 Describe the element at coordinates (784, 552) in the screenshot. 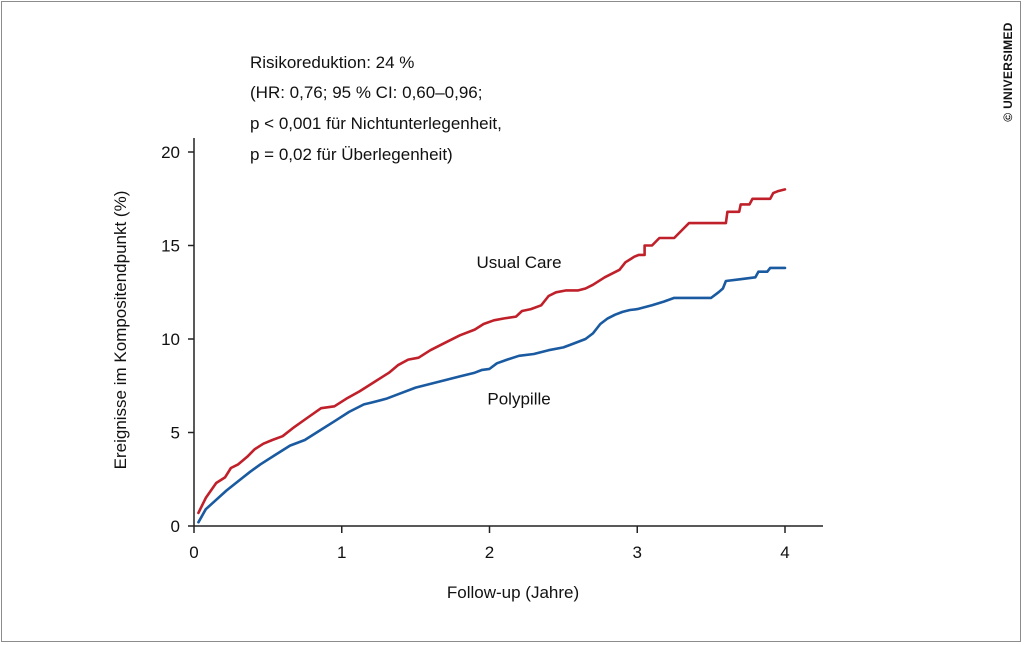

I see `x-tick-label: 4` at that location.